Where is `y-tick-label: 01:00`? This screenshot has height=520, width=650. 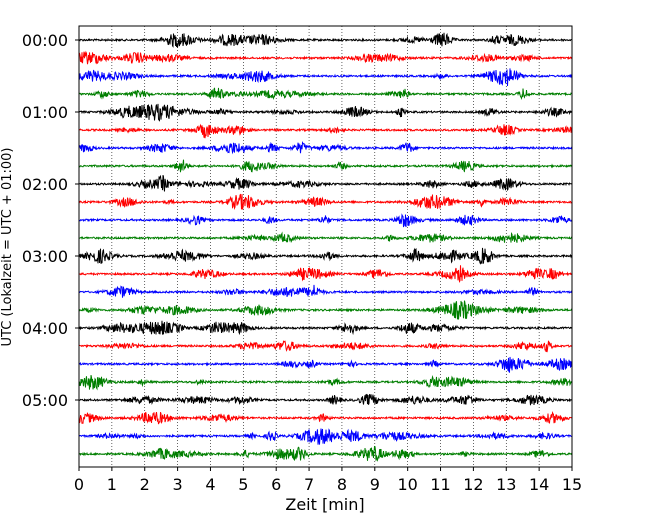
y-tick-label: 01:00 is located at coordinates (45, 112).